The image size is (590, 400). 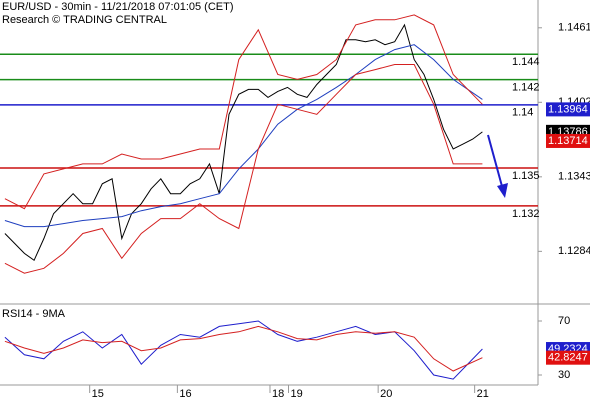 I want to click on level-label: 1.132, so click(x=526, y=214).